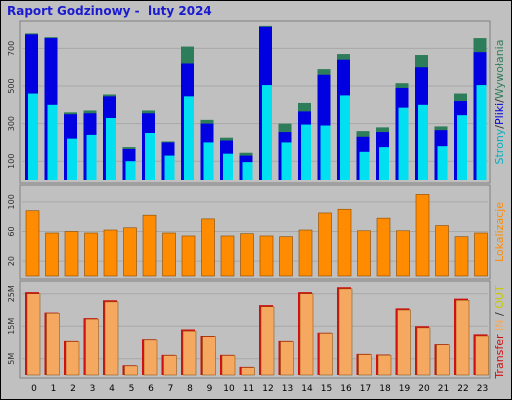  What do you see at coordinates (443, 389) in the screenshot?
I see `x-tick-label: 21` at bounding box center [443, 389].